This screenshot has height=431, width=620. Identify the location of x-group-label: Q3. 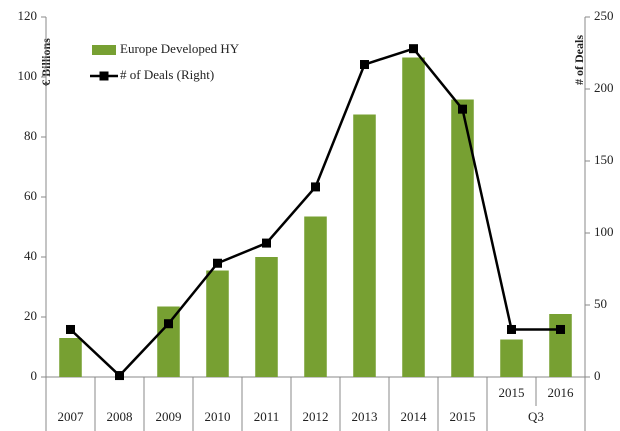
(536, 416).